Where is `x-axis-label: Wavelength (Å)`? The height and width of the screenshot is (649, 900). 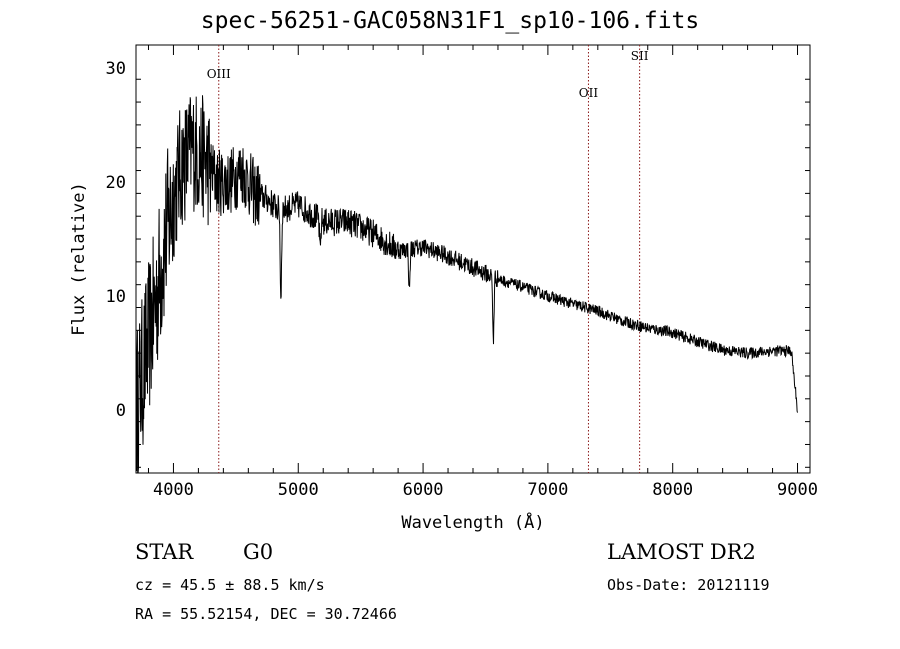 x-axis-label: Wavelength (Å) is located at coordinates (472, 522).